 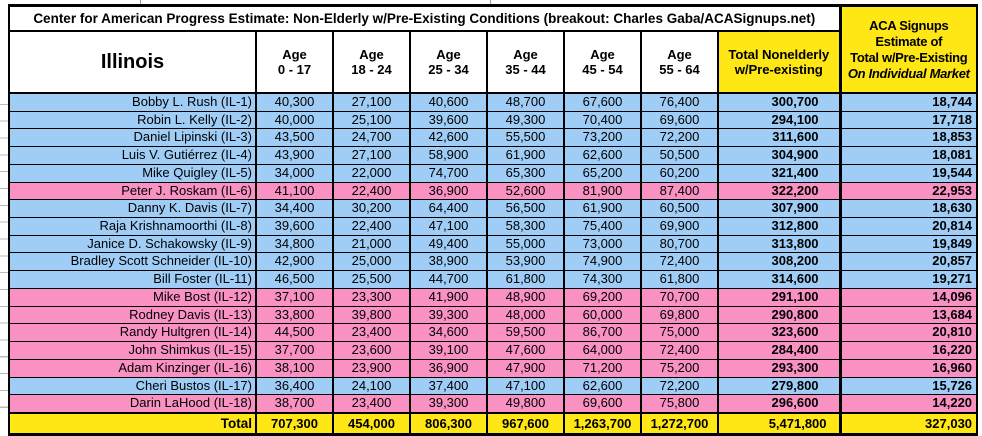 What do you see at coordinates (602, 279) in the screenshot?
I see `age-value-cell: 74,300` at bounding box center [602, 279].